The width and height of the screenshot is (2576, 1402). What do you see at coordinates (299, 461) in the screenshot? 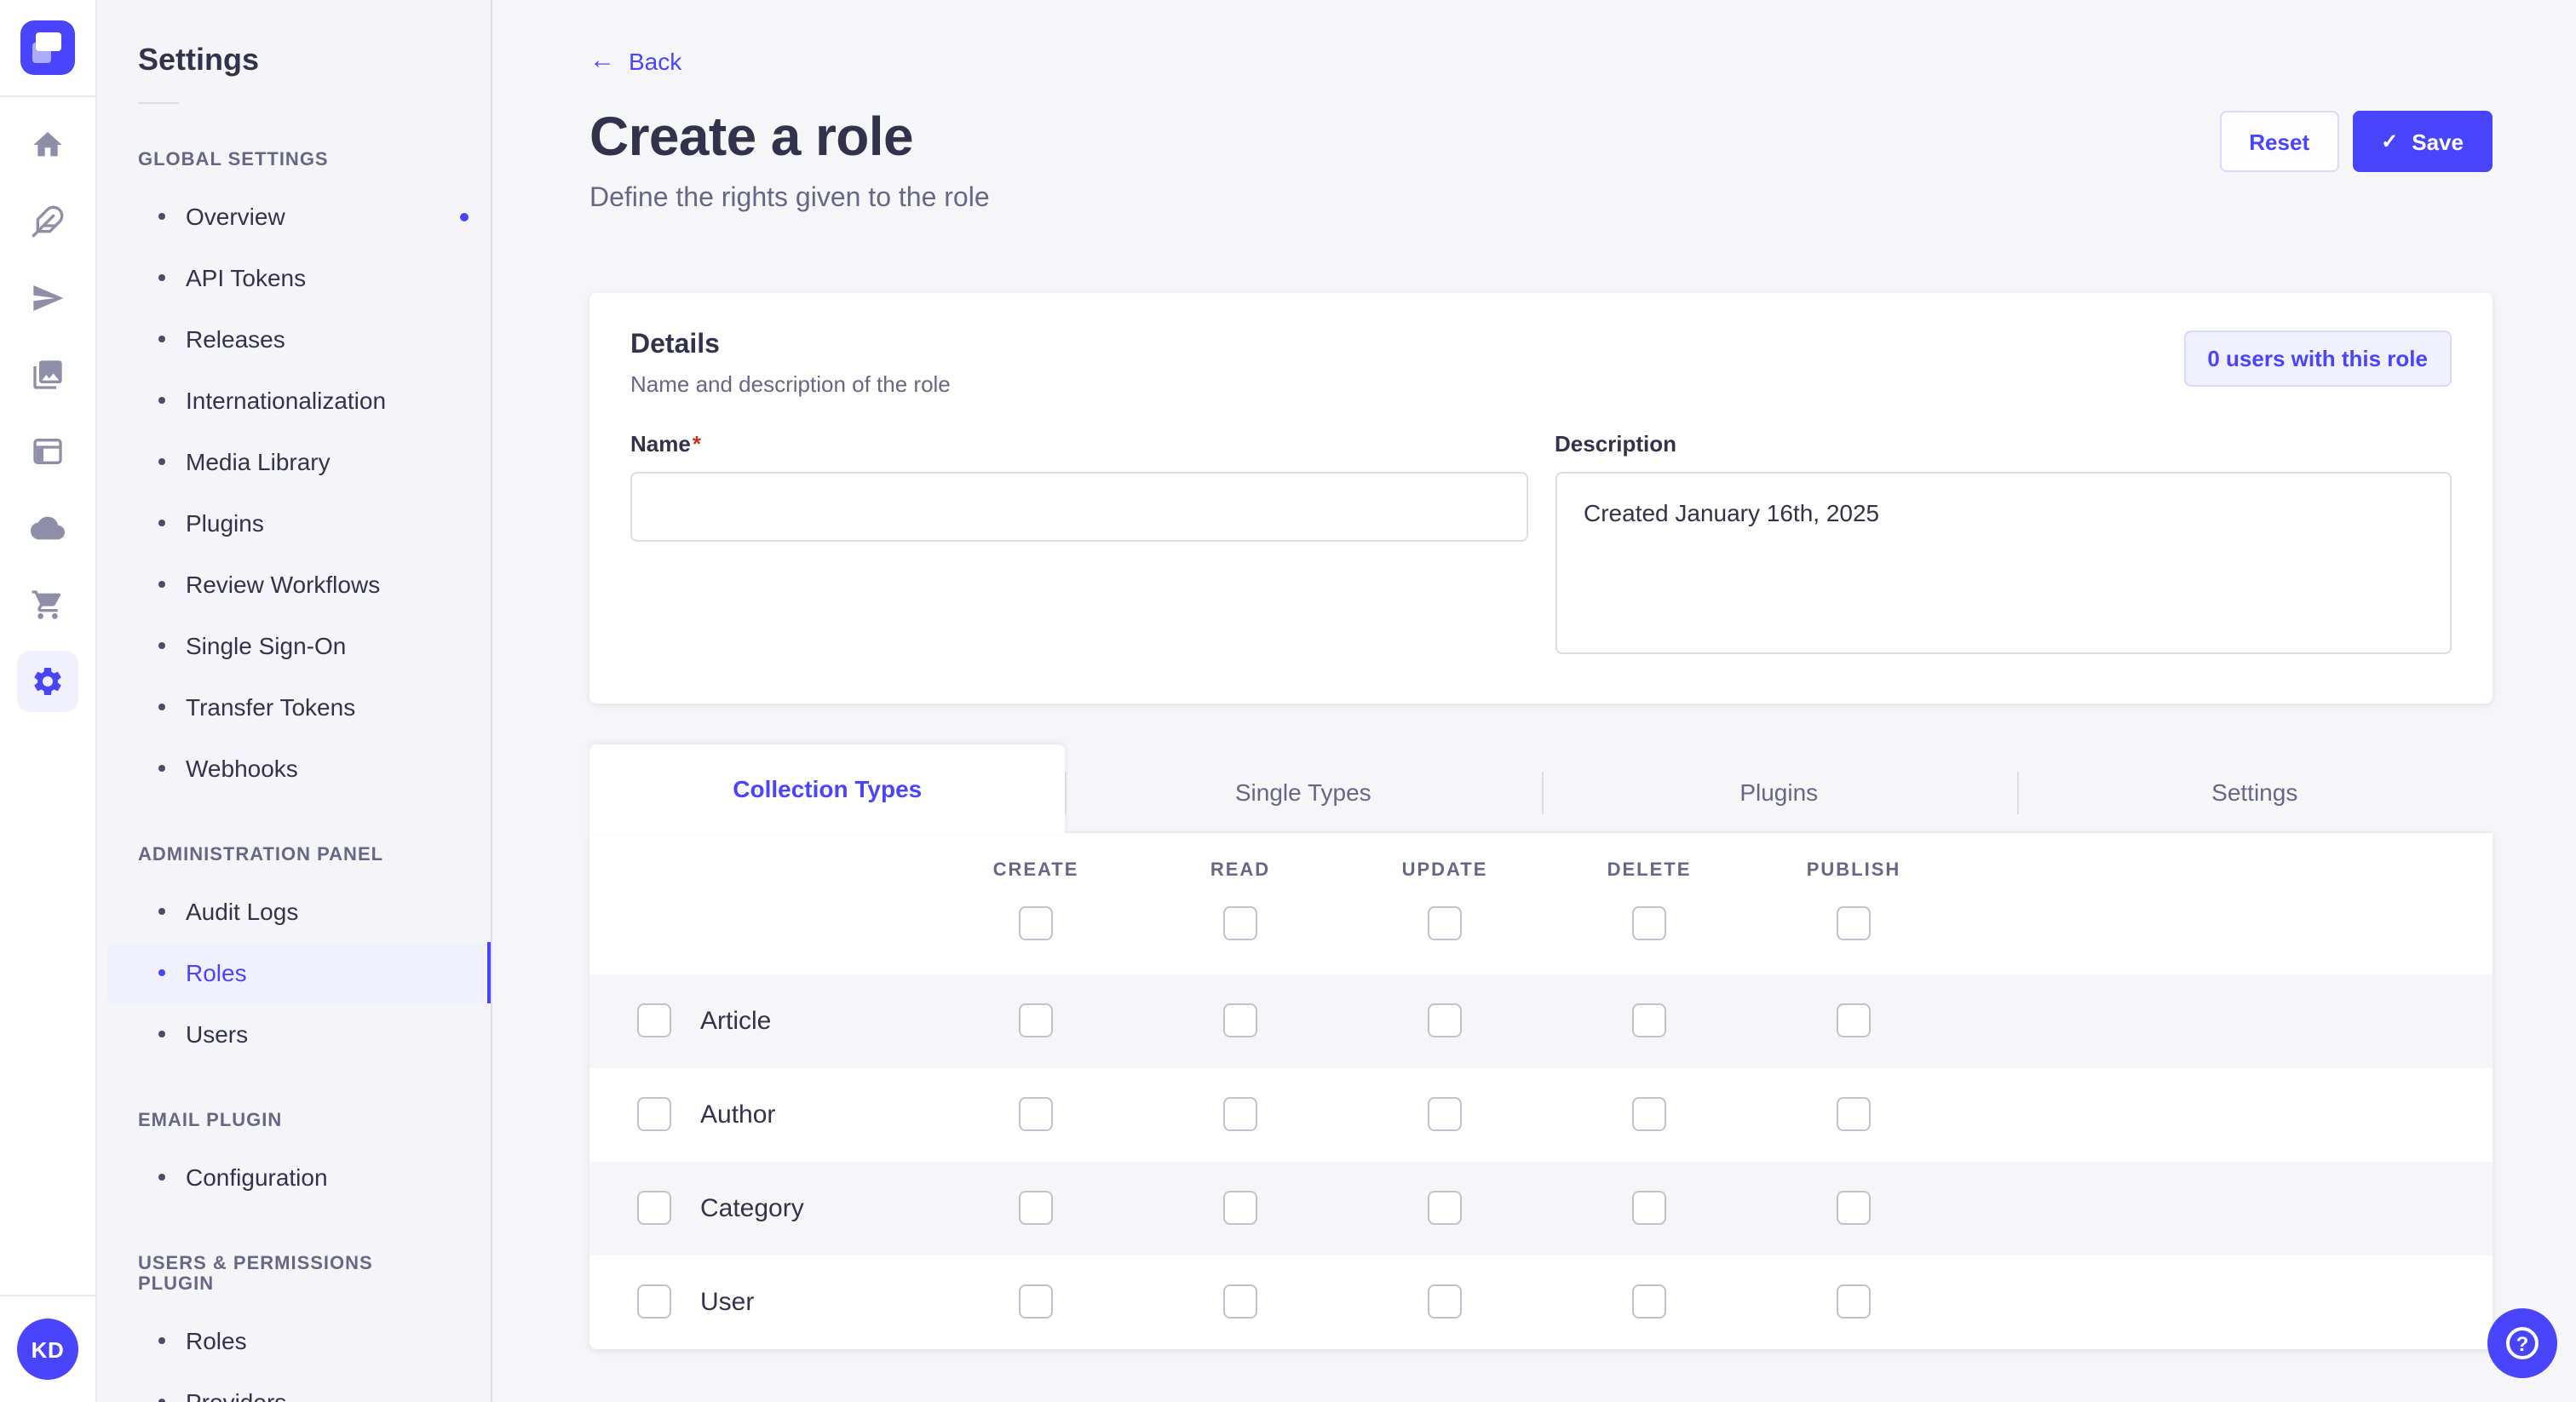
I see `sidebar-item-media-library: Media Library` at bounding box center [299, 461].